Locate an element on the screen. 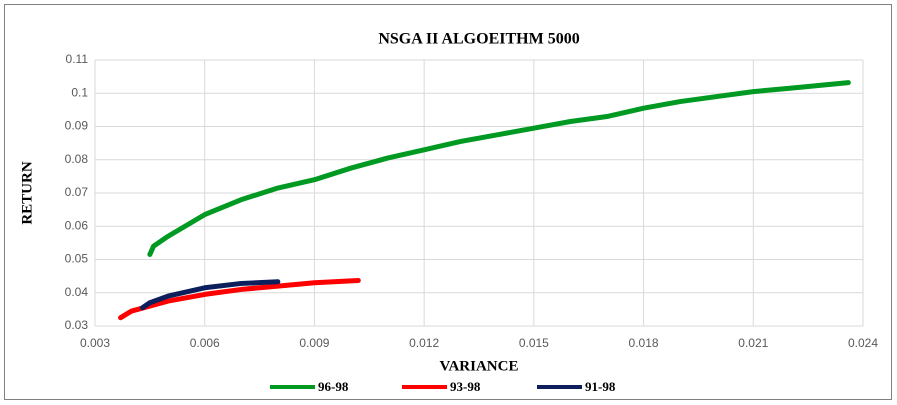  x-tick-label: 0.006 is located at coordinates (205, 343).